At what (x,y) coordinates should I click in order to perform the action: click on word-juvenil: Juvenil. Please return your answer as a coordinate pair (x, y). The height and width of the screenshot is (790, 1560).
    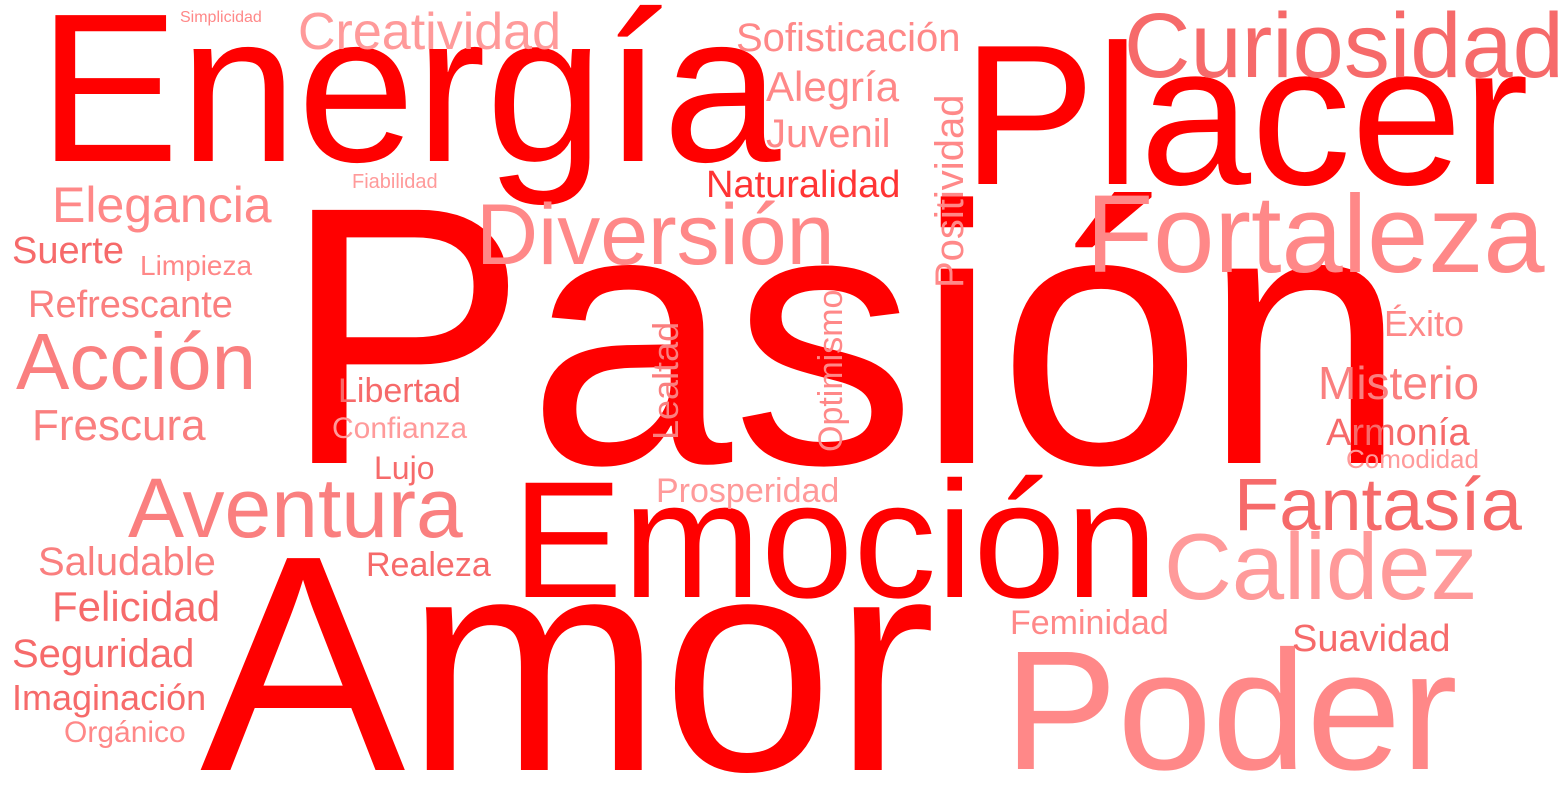
    Looking at the image, I should click on (828, 134).